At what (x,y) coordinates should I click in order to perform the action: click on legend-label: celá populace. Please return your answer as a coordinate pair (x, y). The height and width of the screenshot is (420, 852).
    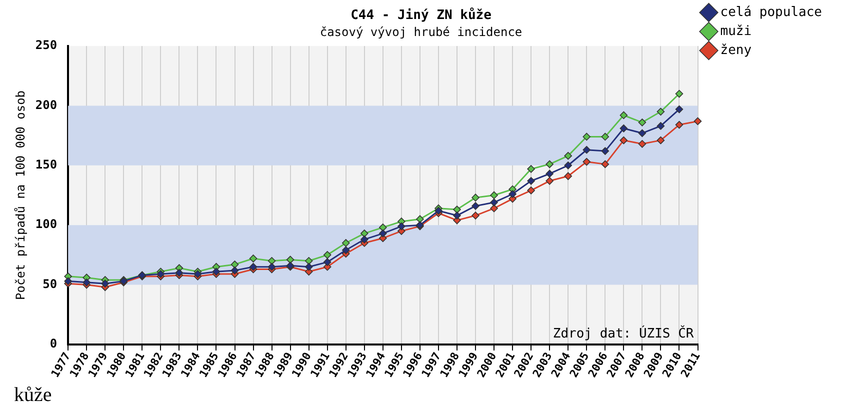
    Looking at the image, I should click on (771, 12).